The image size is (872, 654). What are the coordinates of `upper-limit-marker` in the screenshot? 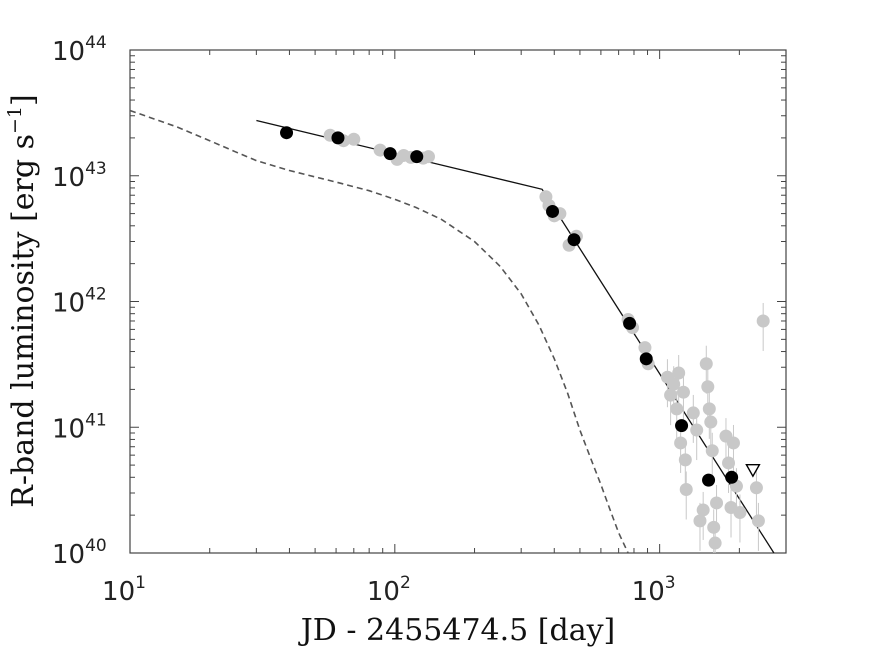 It's located at (753, 470).